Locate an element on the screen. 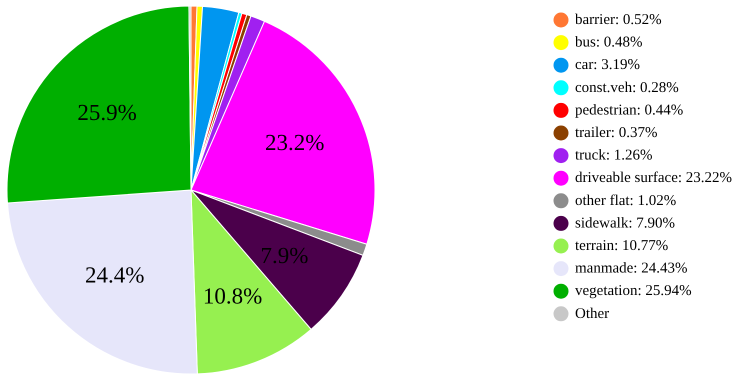 The height and width of the screenshot is (384, 748). legend-label: trailer: 0.37% is located at coordinates (616, 133).